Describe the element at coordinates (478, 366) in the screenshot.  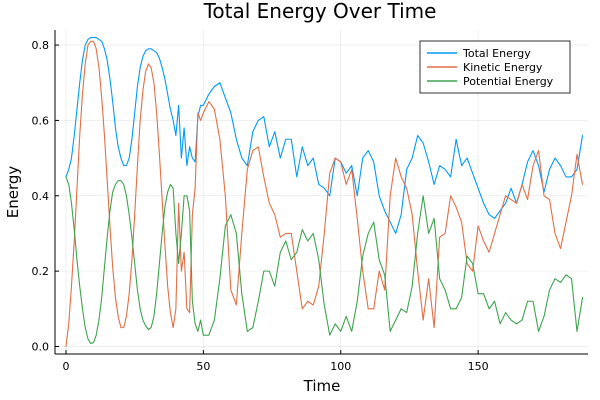
I see `x-tick-label: 150` at that location.